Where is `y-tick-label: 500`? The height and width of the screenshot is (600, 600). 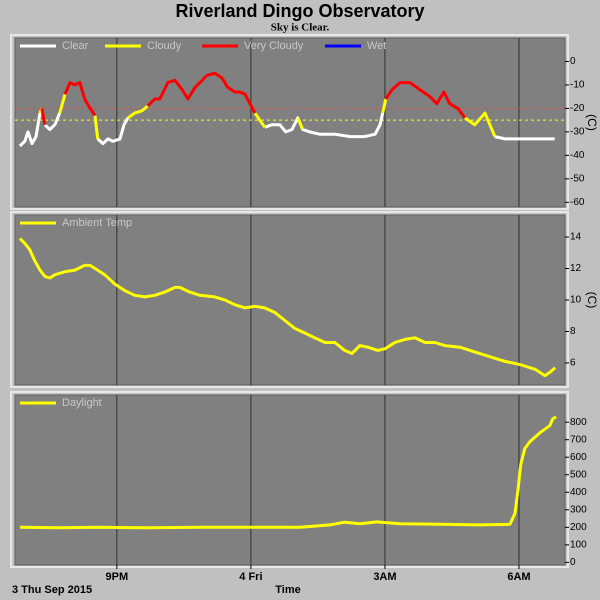 y-tick-label: 500 is located at coordinates (578, 474).